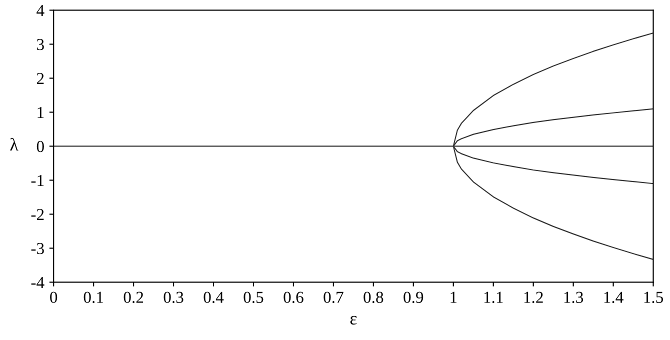  Describe the element at coordinates (40, 44) in the screenshot. I see `y-tick-label: 3` at that location.